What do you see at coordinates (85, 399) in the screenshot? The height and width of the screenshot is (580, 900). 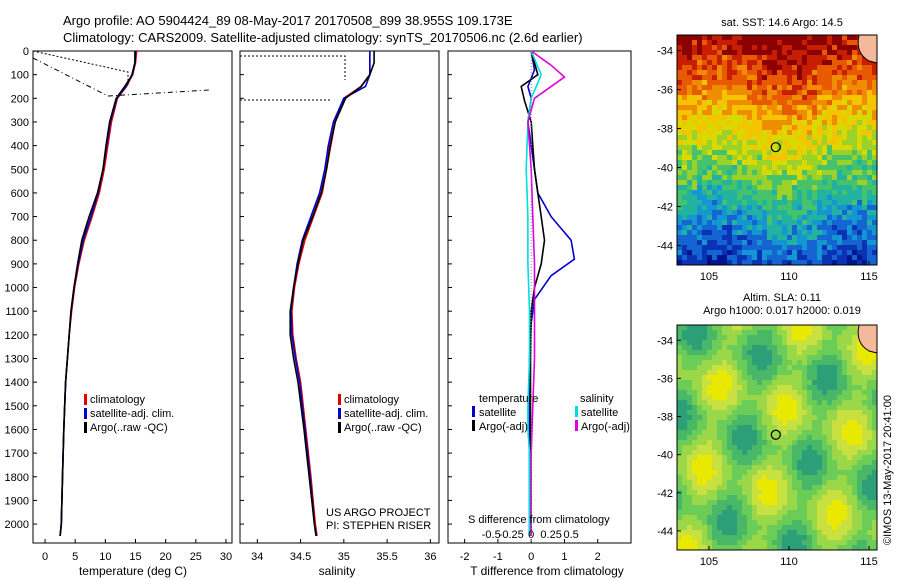 I see `legend-swatch-climatology` at bounding box center [85, 399].